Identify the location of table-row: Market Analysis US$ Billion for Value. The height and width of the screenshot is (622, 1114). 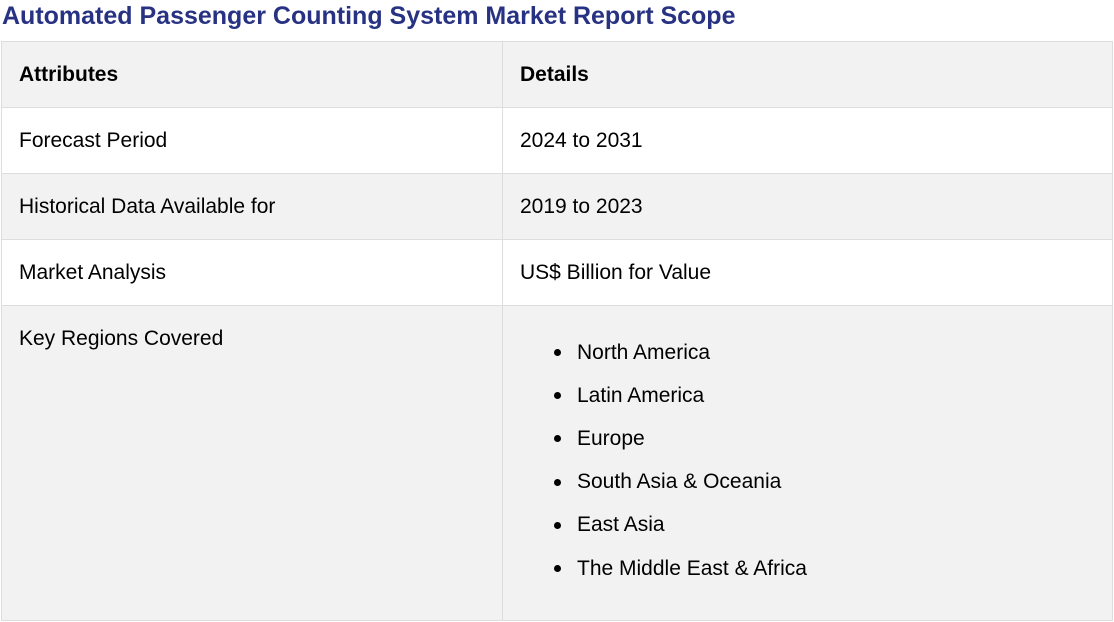
(557, 273).